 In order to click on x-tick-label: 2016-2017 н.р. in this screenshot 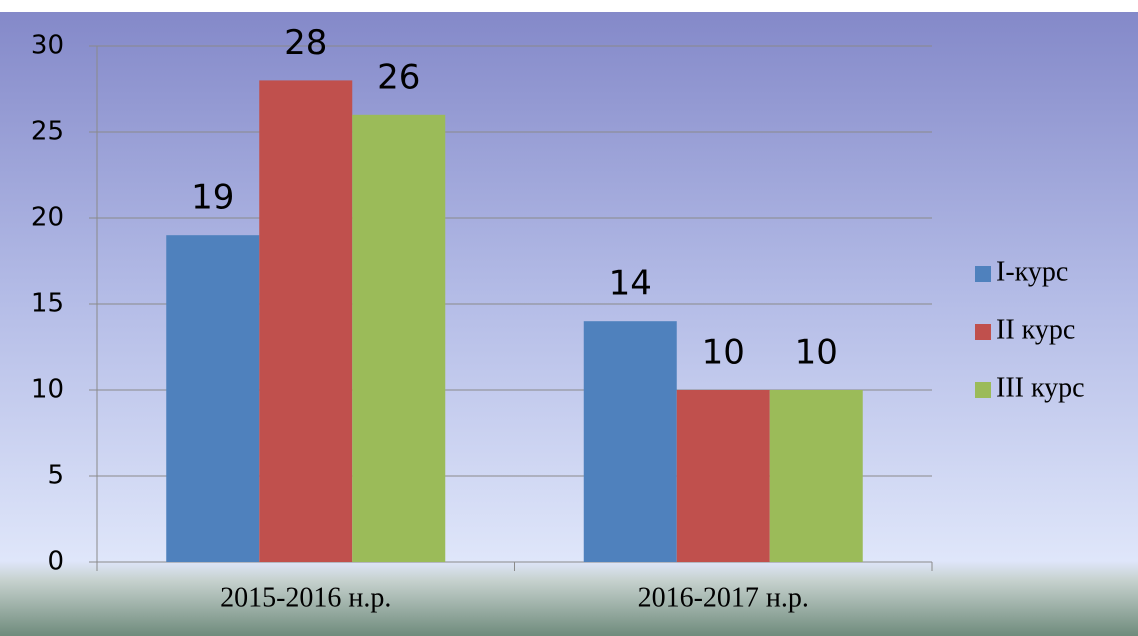, I will do `click(723, 597)`.